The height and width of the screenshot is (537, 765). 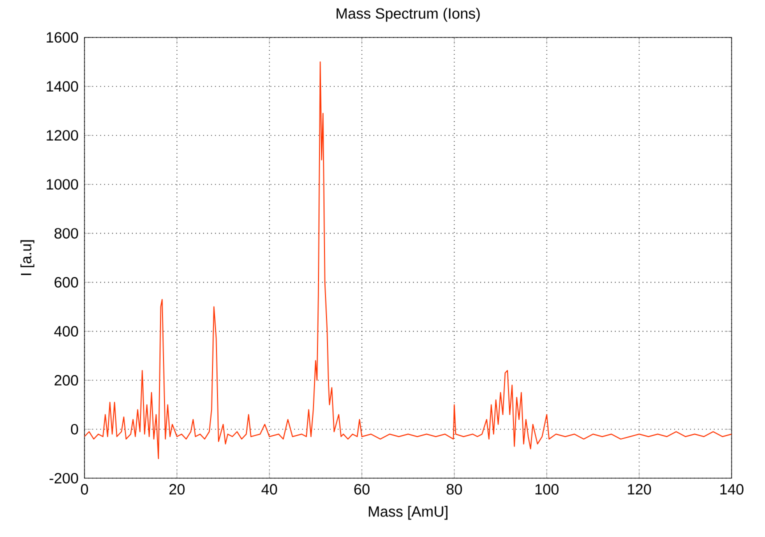 What do you see at coordinates (454, 489) in the screenshot?
I see `x-tick-label: 80` at bounding box center [454, 489].